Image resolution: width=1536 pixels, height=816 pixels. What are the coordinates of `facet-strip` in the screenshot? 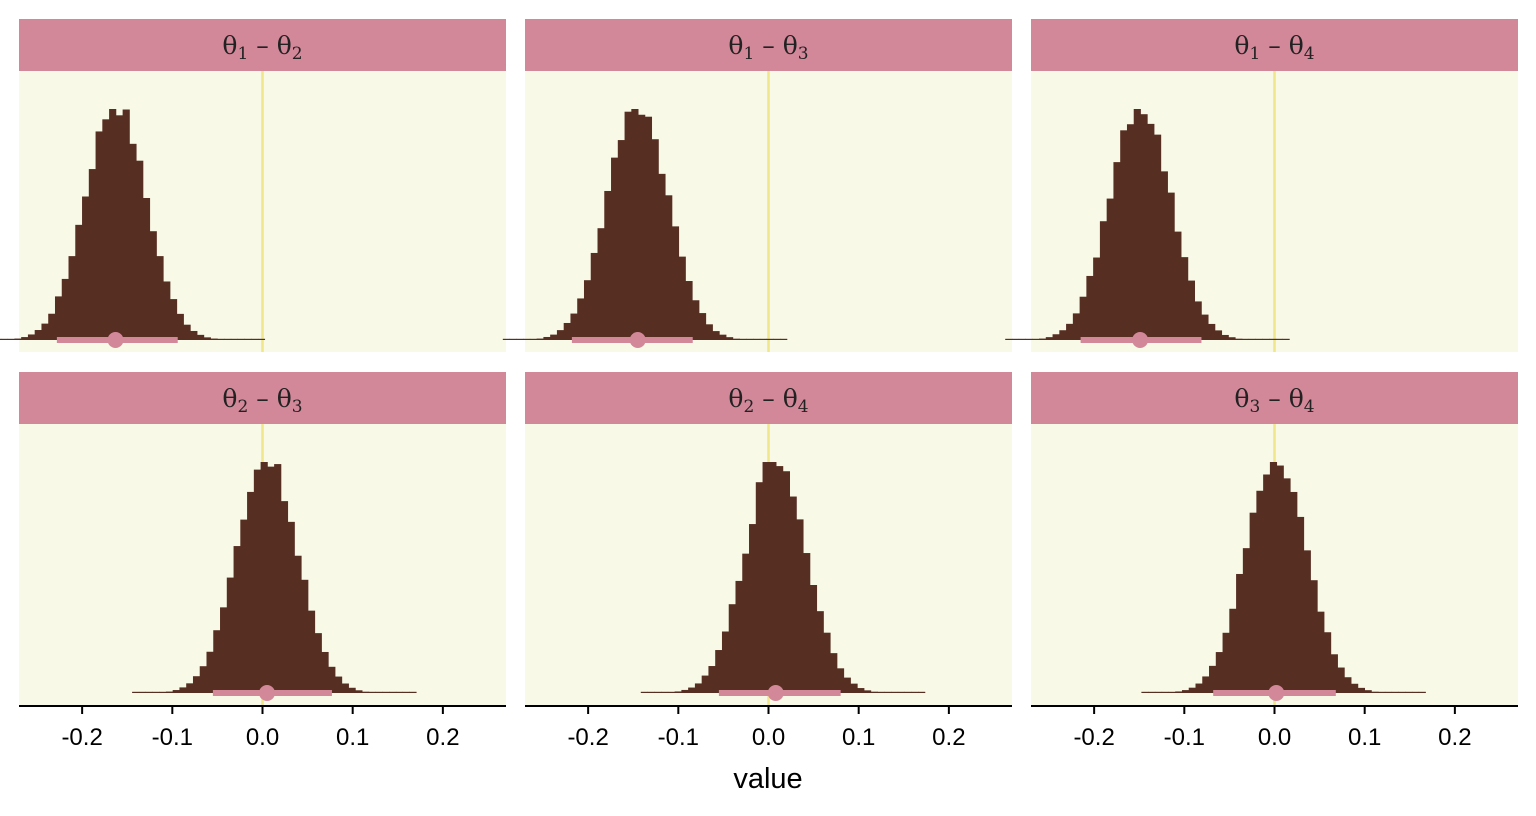 It's located at (1274, 398).